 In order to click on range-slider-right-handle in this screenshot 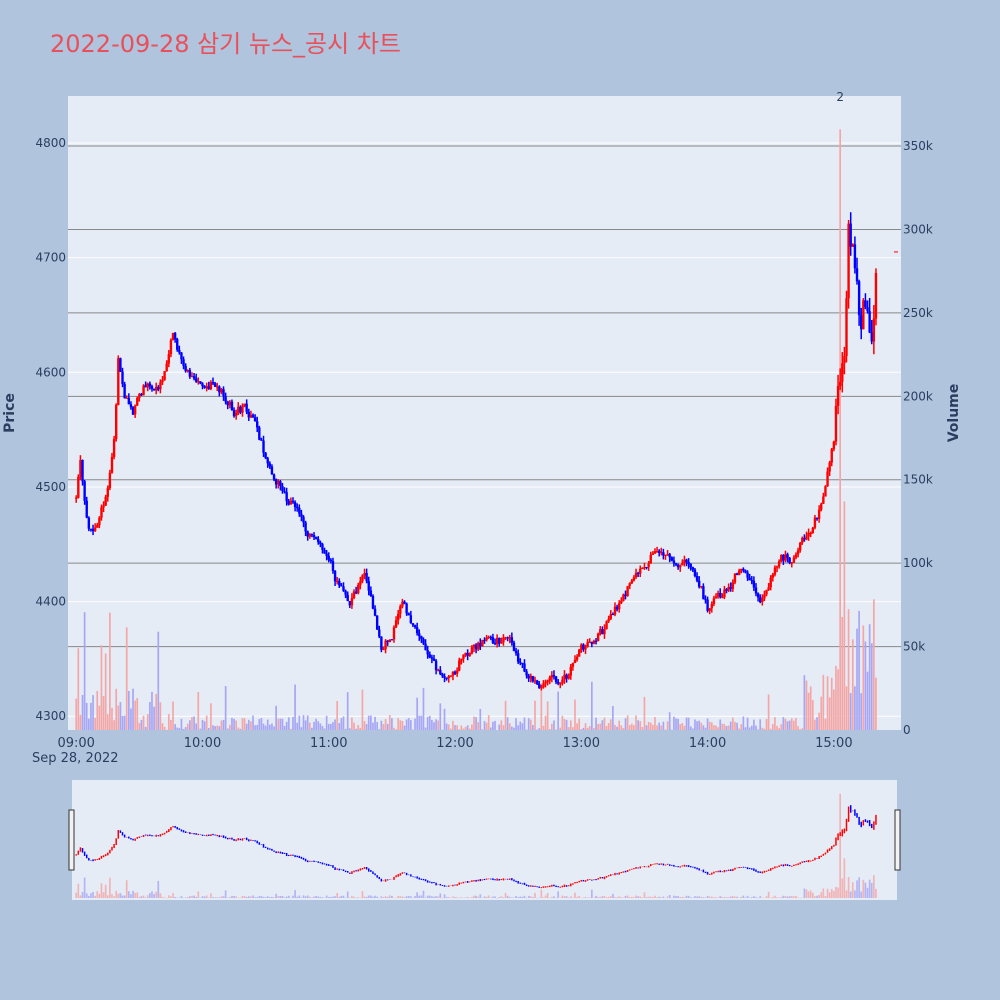, I will do `click(897, 840)`.